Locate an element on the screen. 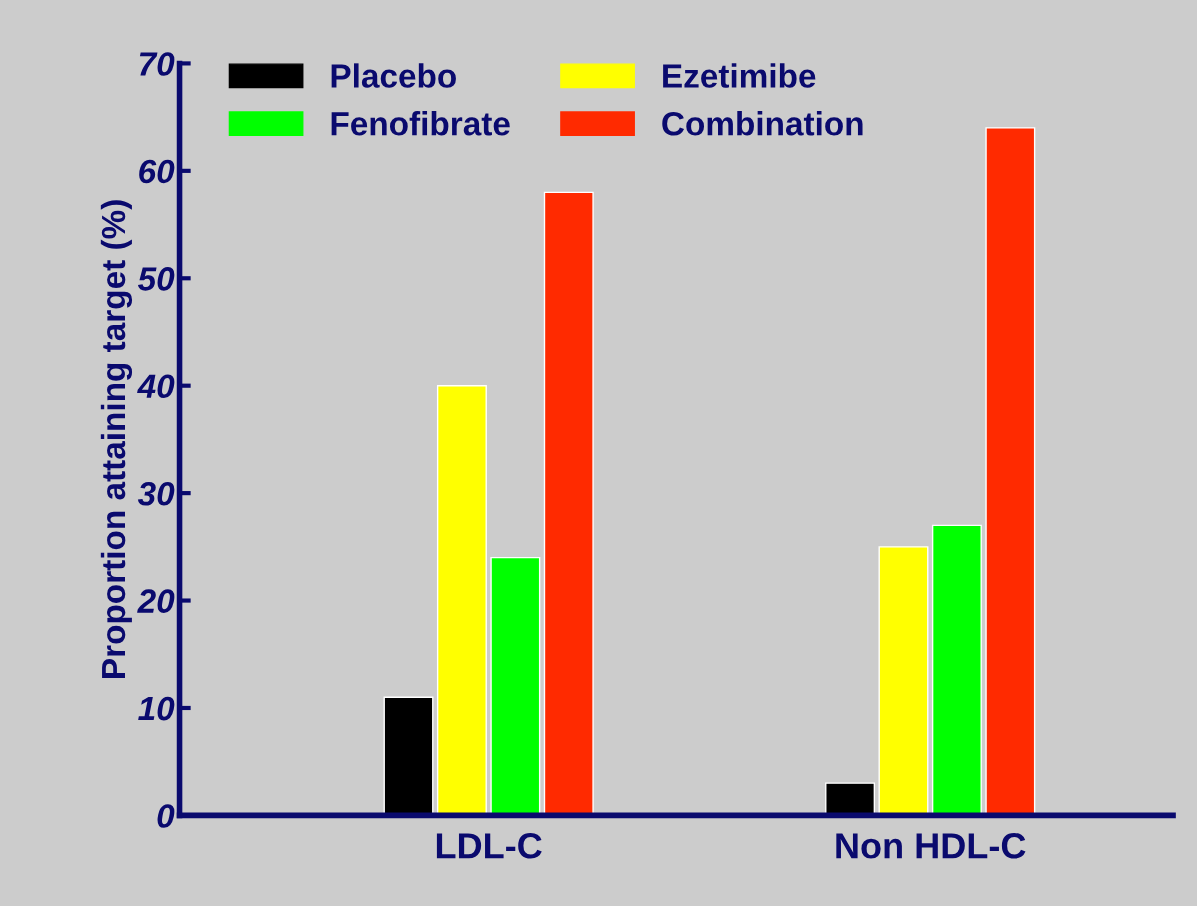 Image resolution: width=1197 pixels, height=906 pixels. legend-label: Ezetimibe is located at coordinates (739, 75).